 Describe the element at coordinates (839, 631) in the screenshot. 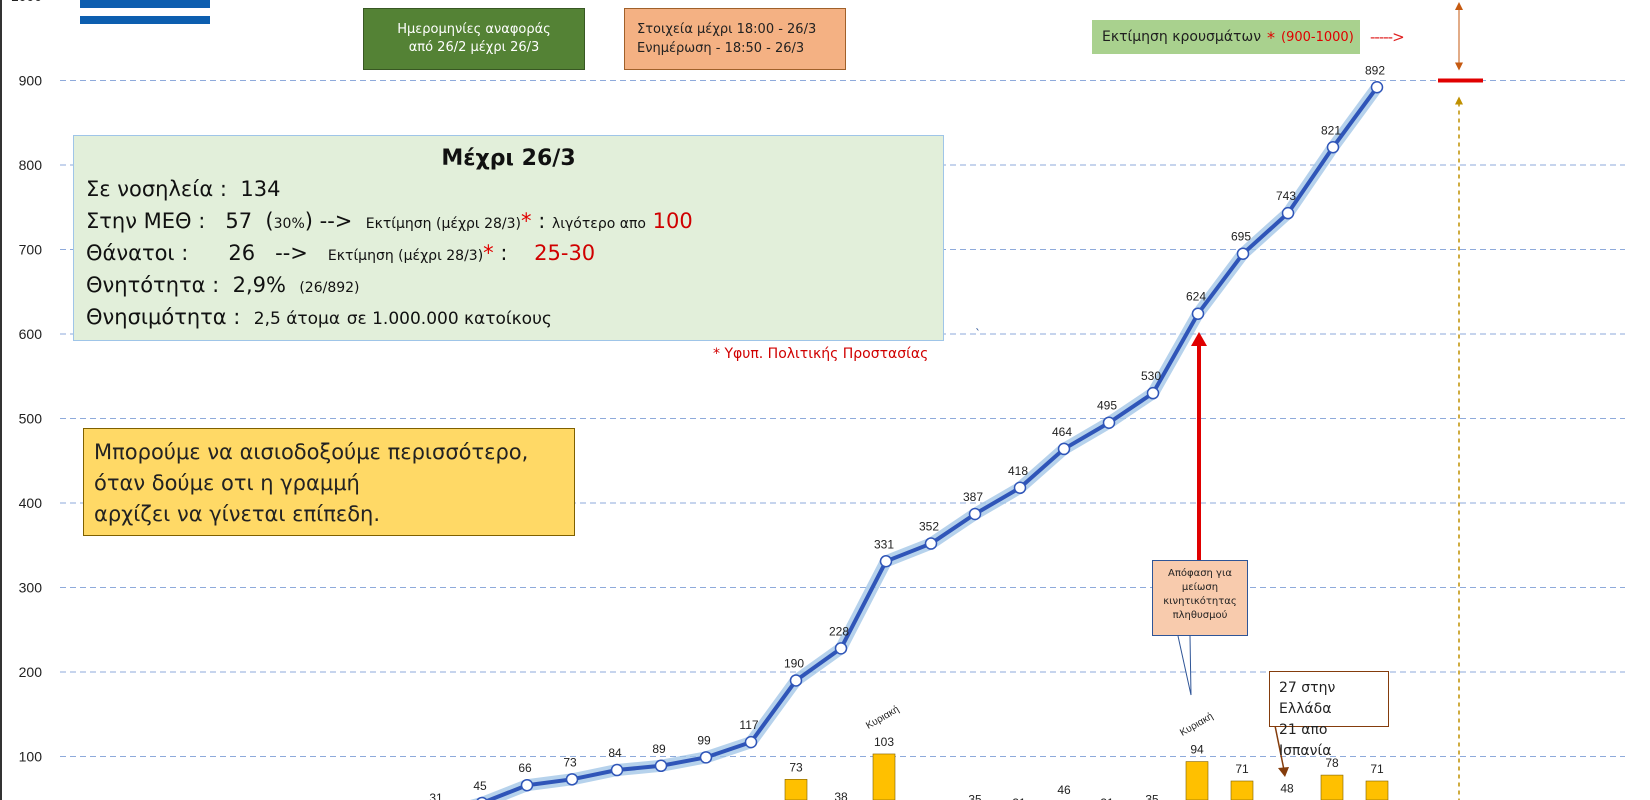

I see `point-value-label: 228` at that location.